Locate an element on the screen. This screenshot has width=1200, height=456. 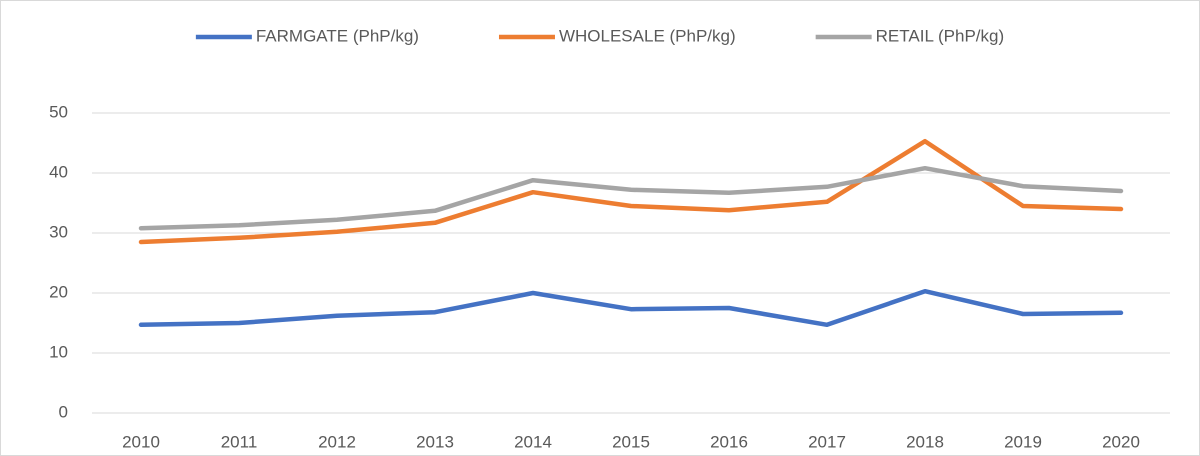
x-tick-label: 2017 is located at coordinates (827, 441).